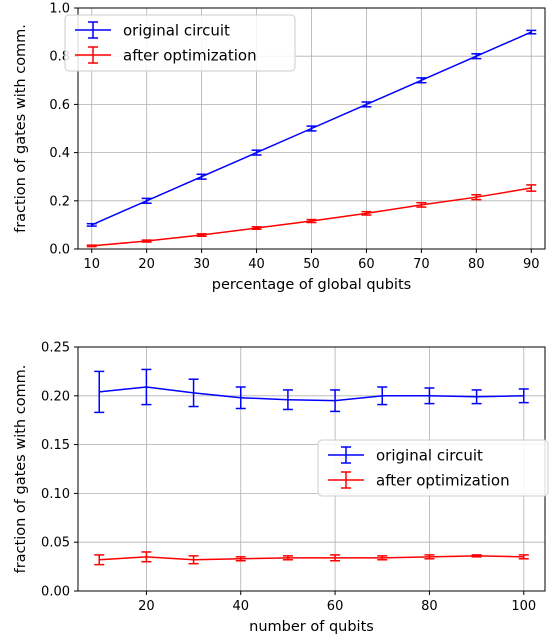 Image resolution: width=555 pixels, height=639 pixels. What do you see at coordinates (59, 250) in the screenshot?
I see `y-tick-label: 0.0` at bounding box center [59, 250].